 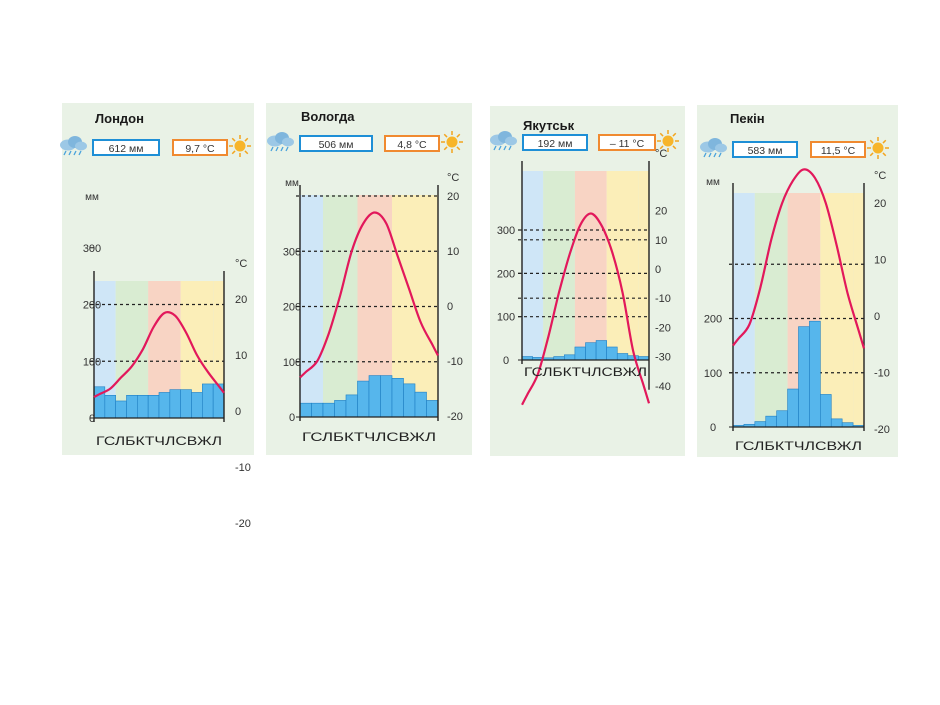 I want to click on city-name: Лондон, so click(x=119, y=118).